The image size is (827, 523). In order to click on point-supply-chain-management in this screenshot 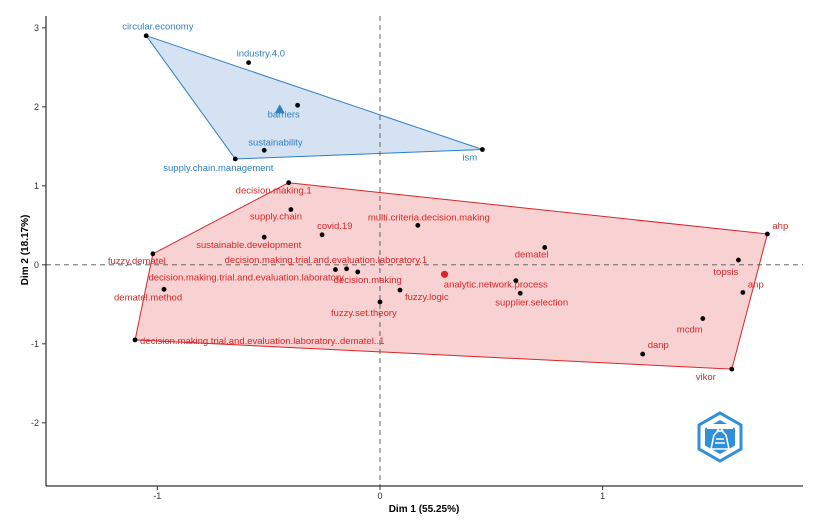, I will do `click(235, 159)`.